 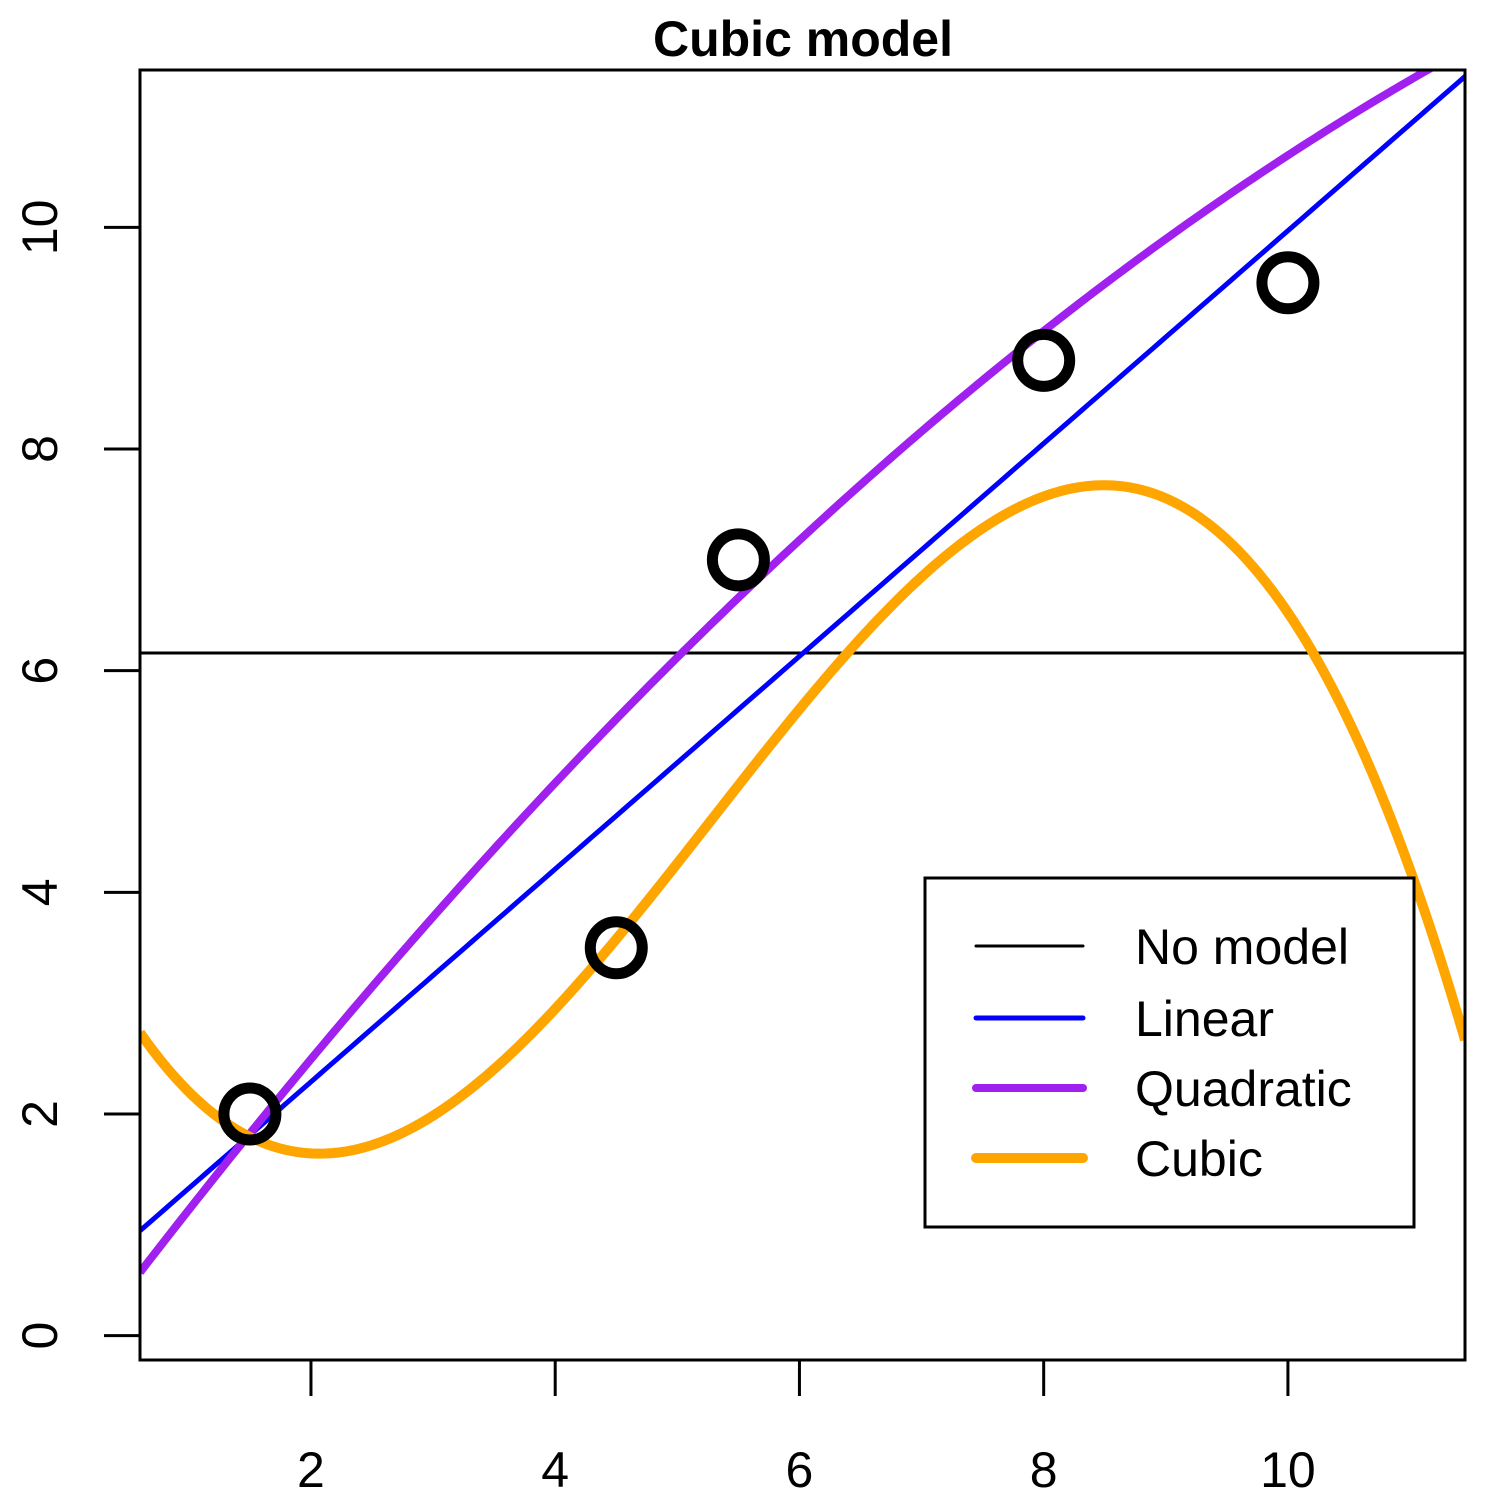 What do you see at coordinates (1242, 947) in the screenshot?
I see `legend-label: No model` at bounding box center [1242, 947].